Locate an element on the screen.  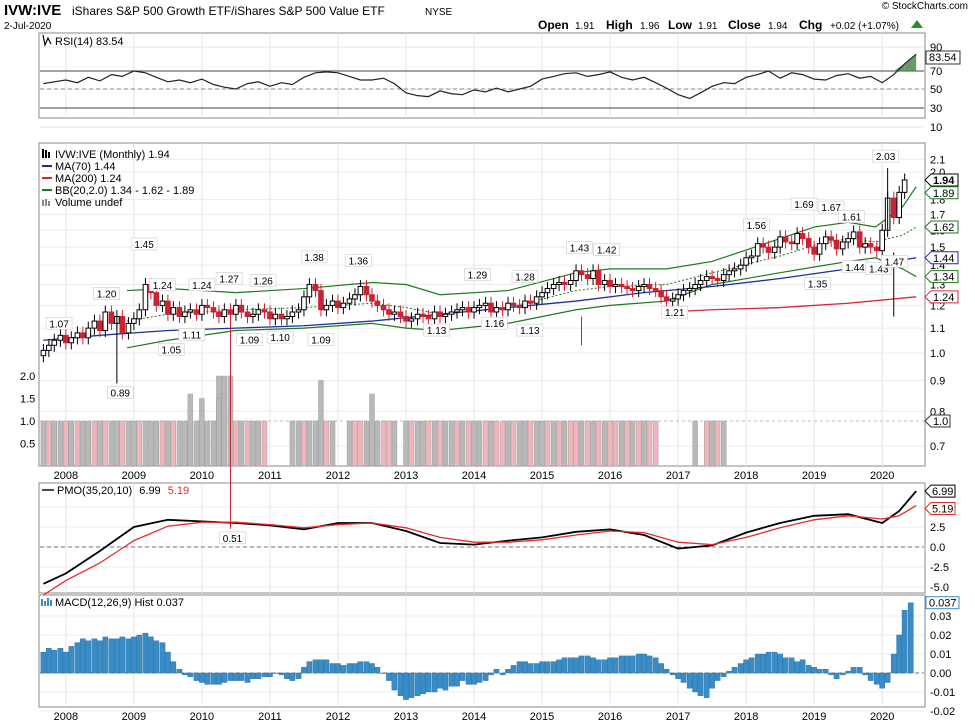
price-tick-label: 1.1 is located at coordinates (937, 329).